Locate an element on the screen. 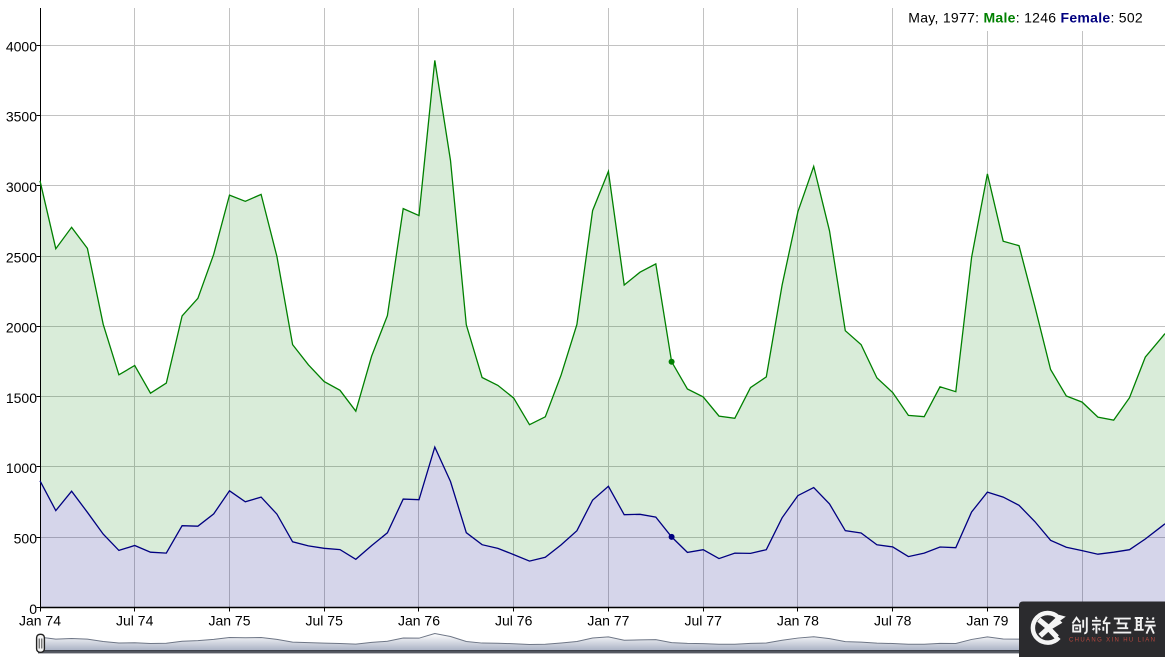 The image size is (1165, 657). svg-text: Jul 75 is located at coordinates (325, 620).